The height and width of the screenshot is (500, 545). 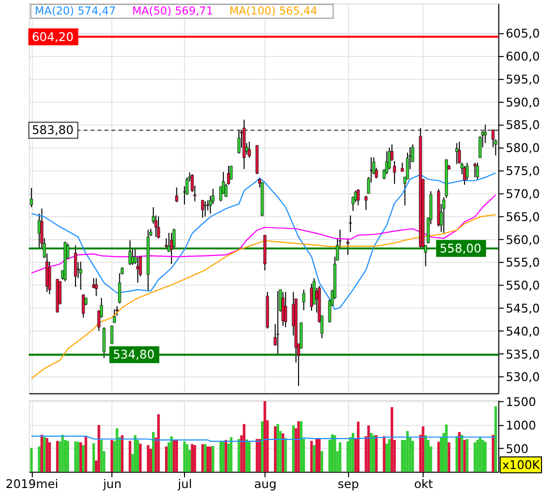 What do you see at coordinates (523, 285) in the screenshot?
I see `y-tick-label: 550,0` at bounding box center [523, 285].